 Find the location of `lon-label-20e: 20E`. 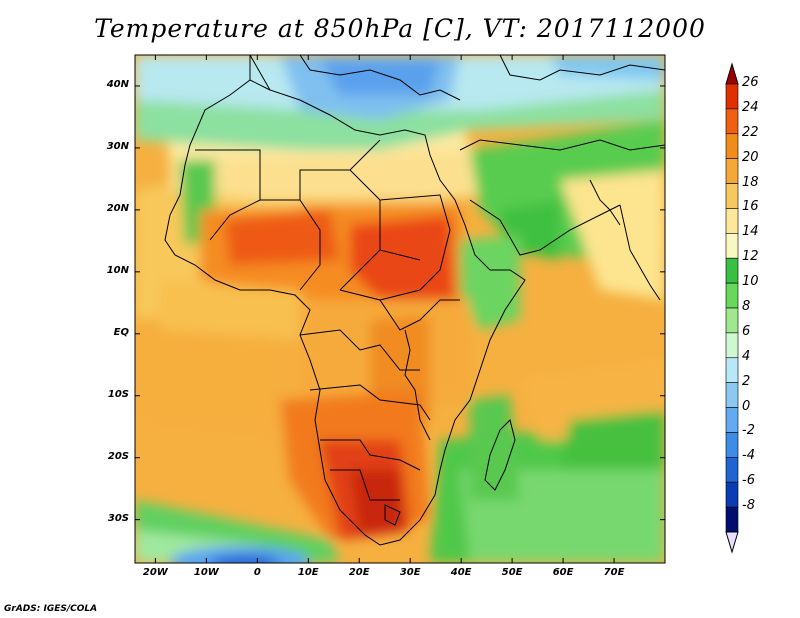

lon-label-20e: 20E is located at coordinates (359, 572).